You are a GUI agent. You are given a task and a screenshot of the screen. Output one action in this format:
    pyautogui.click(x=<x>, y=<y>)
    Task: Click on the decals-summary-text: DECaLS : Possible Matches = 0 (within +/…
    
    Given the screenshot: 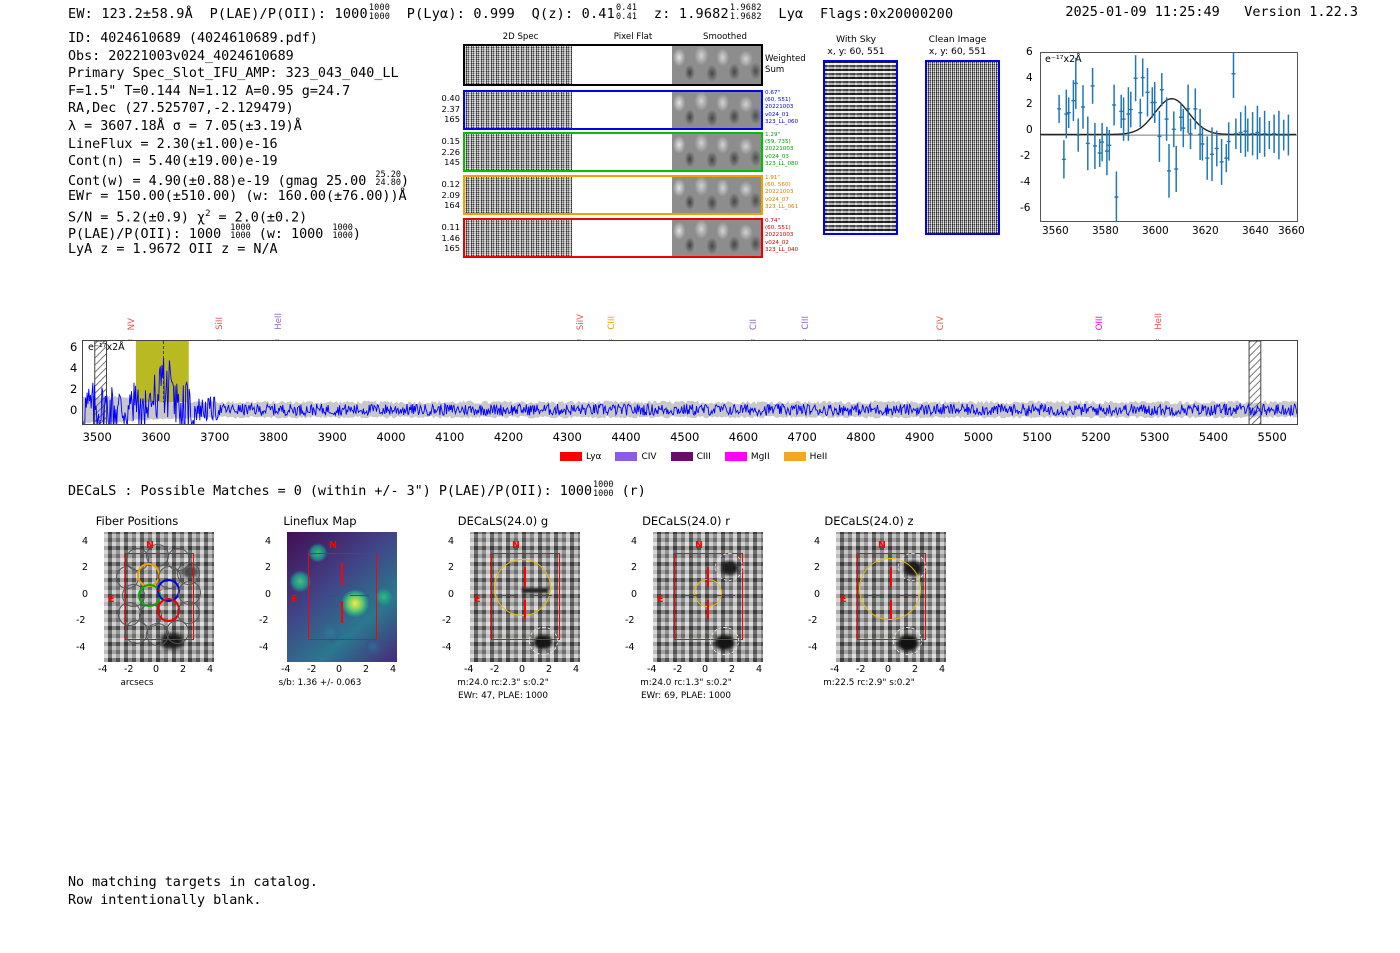 What is the action you would take?
    pyautogui.click(x=330, y=492)
    